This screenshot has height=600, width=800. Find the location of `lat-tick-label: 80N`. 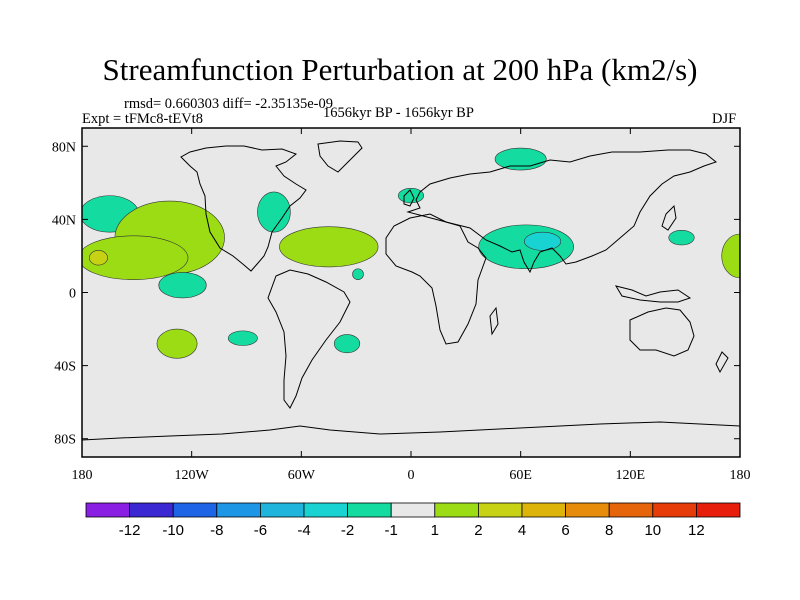

lat-tick-label: 80N is located at coordinates (64, 147).